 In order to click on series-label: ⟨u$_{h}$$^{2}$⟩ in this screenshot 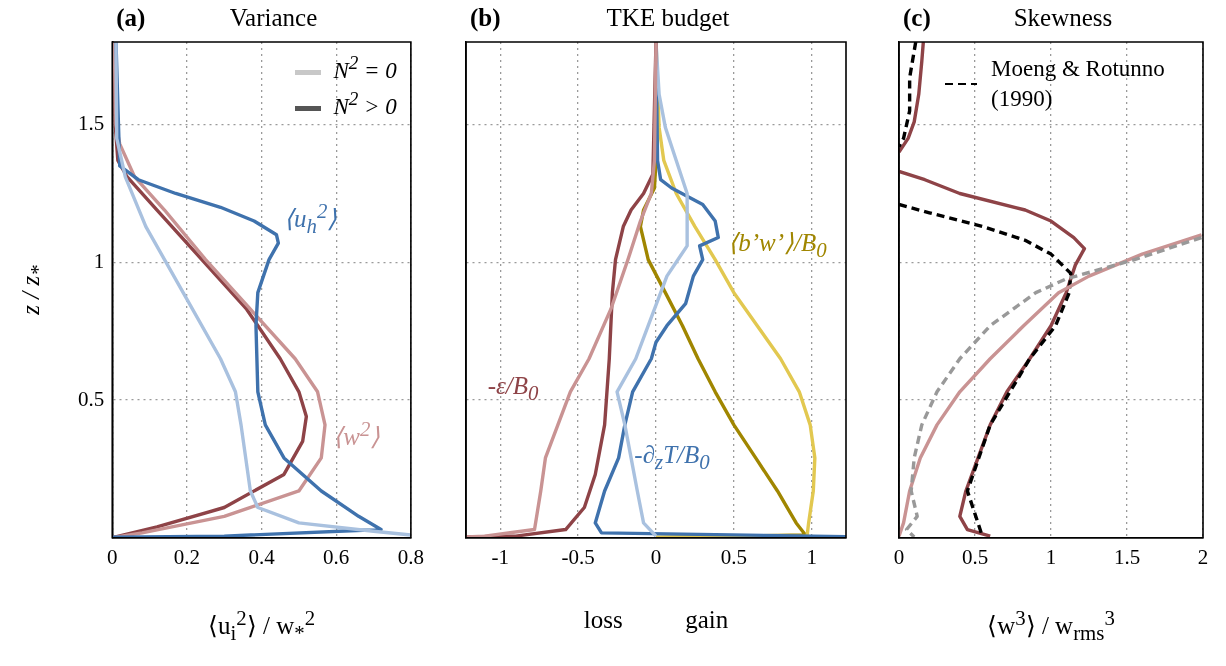, I will do `click(310, 218)`.